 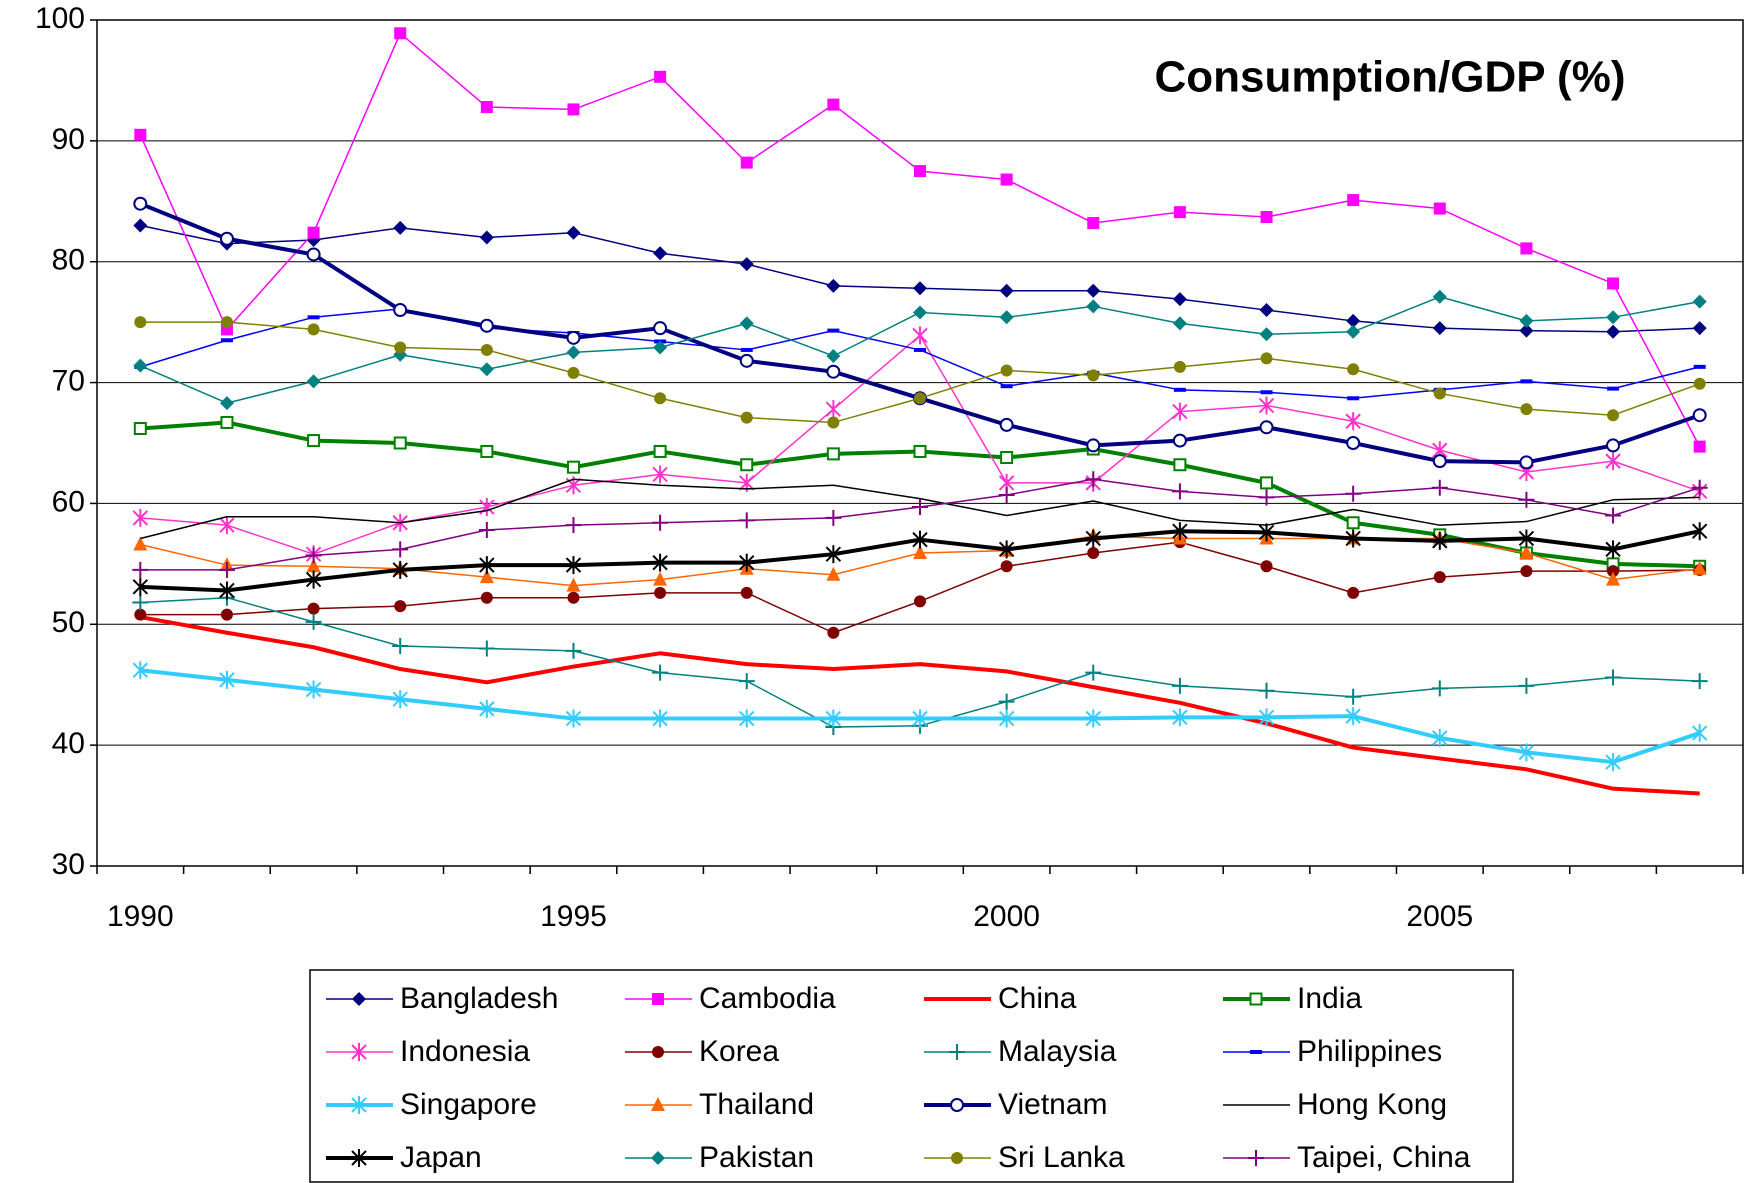 What do you see at coordinates (1037, 998) in the screenshot?
I see `legend-label: China` at bounding box center [1037, 998].